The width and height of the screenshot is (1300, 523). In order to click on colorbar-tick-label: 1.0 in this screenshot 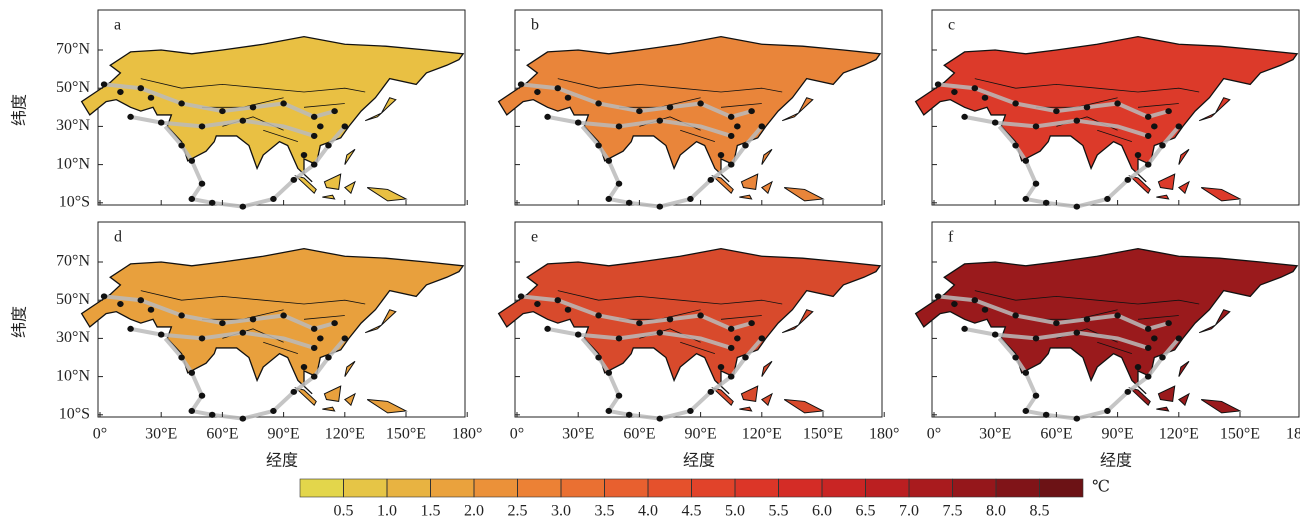, I will do `click(387, 511)`.